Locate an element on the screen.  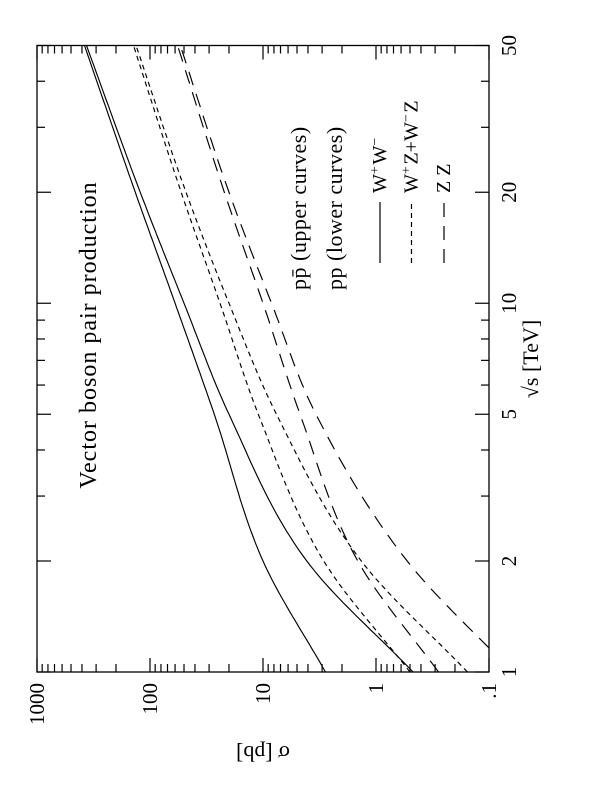
x-axis-label: √s [TeV] is located at coordinates (530, 359).